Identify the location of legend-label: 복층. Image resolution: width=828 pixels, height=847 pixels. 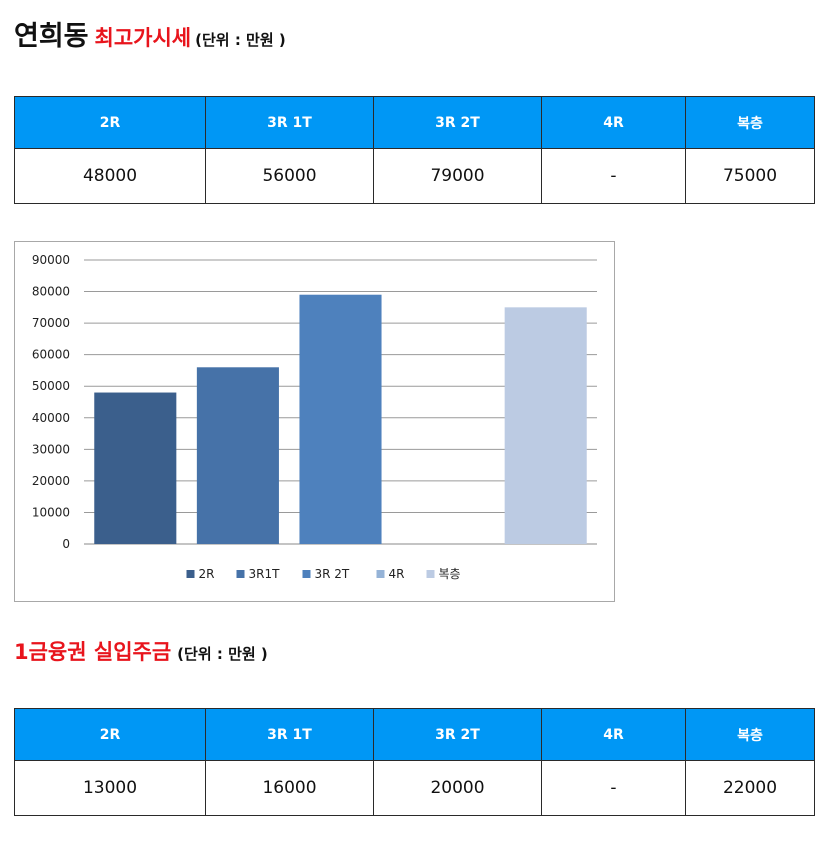
(450, 574).